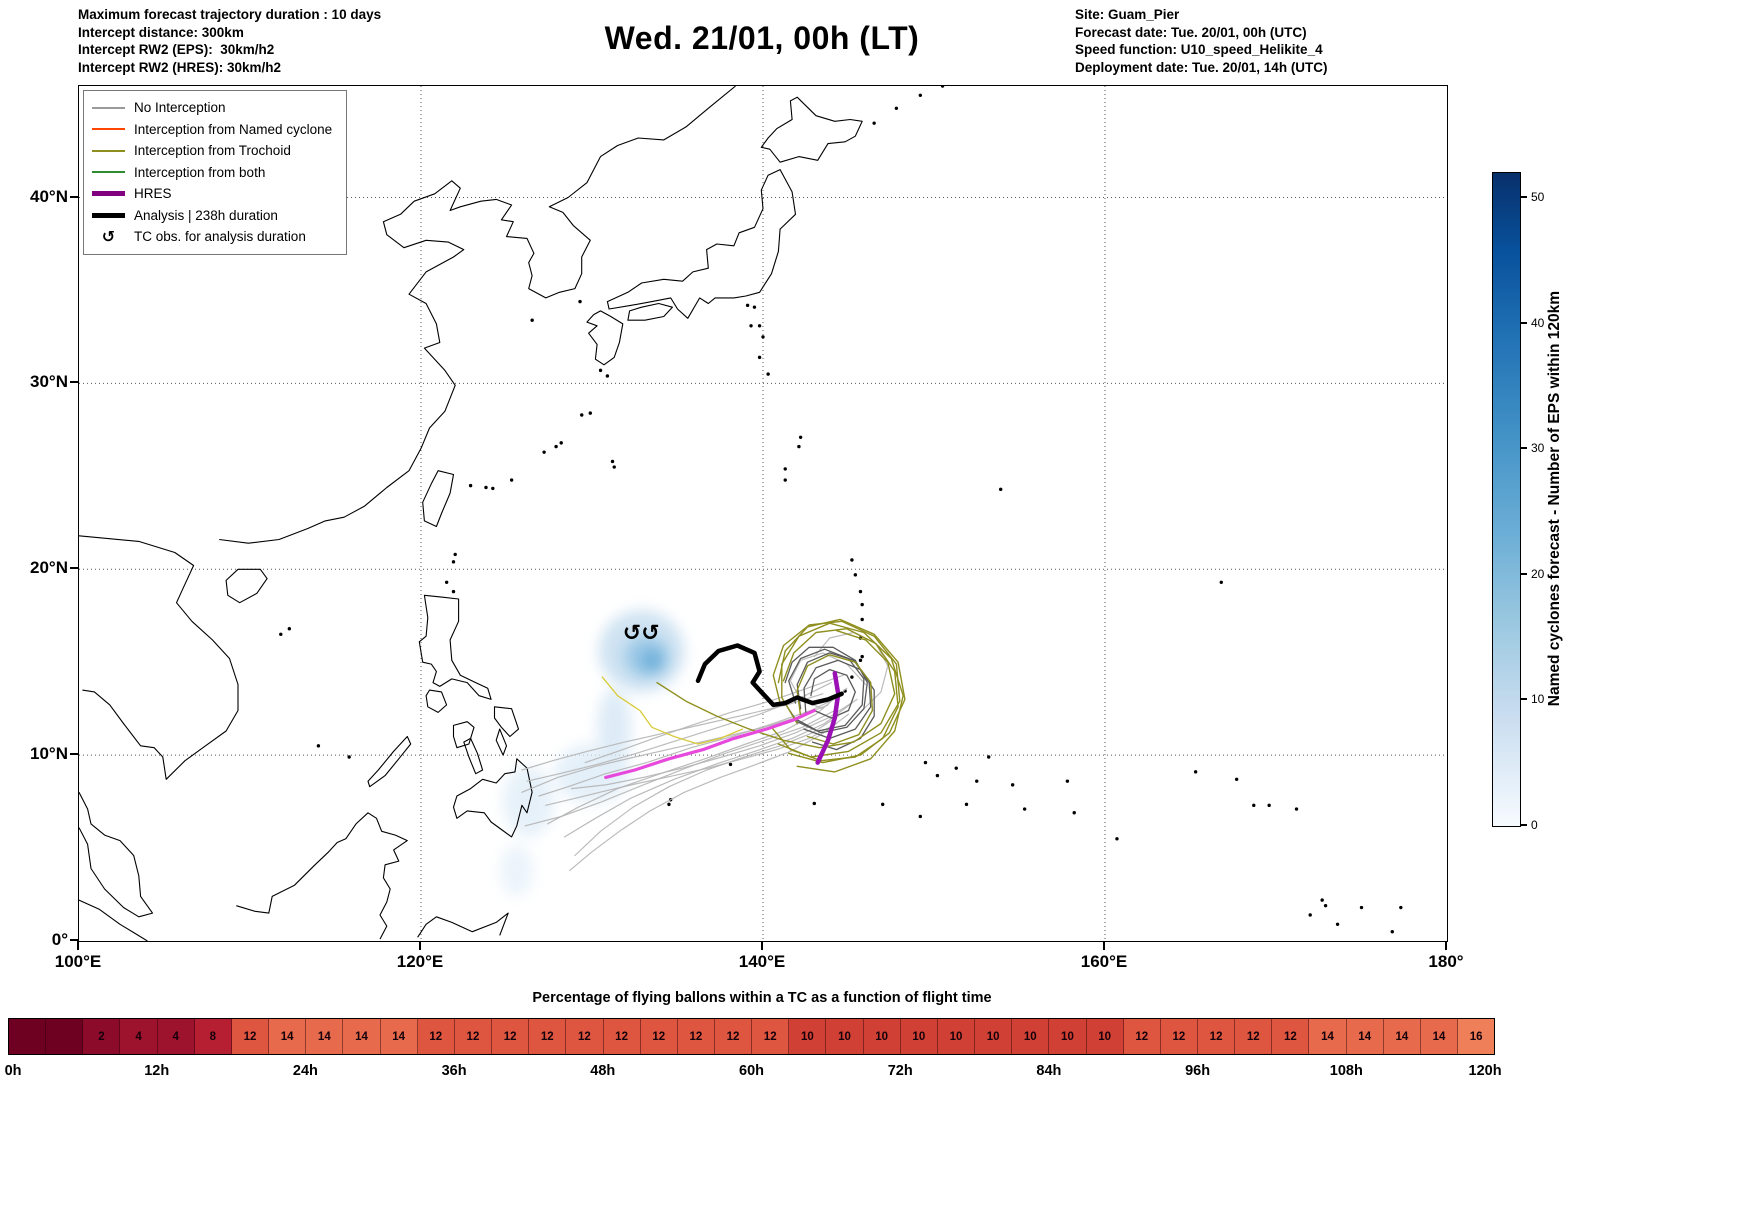  What do you see at coordinates (206, 215) in the screenshot?
I see `legend-item-label: Analysis | 238h duration` at bounding box center [206, 215].